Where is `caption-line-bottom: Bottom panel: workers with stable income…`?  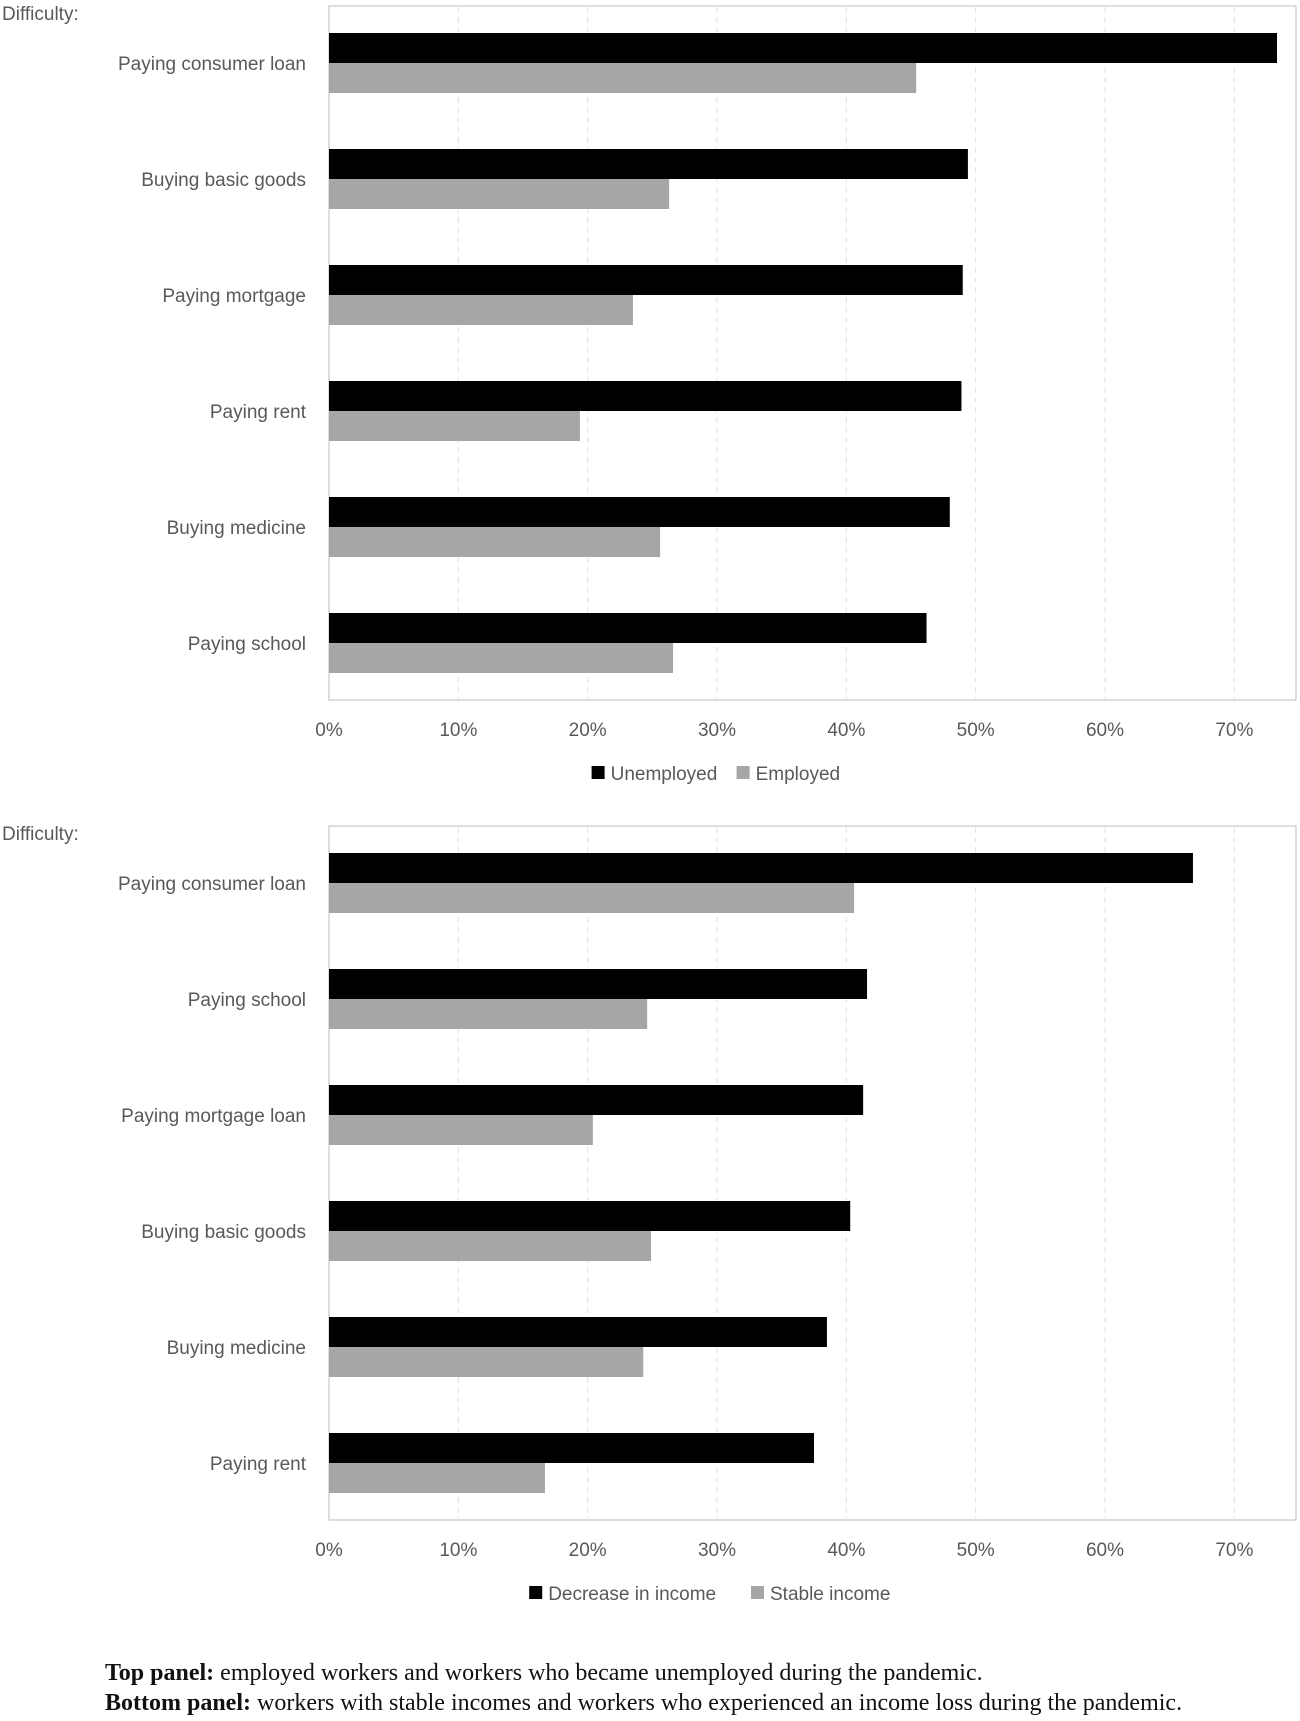
caption-line-bottom: Bottom panel: workers with stable income… is located at coordinates (700, 1703).